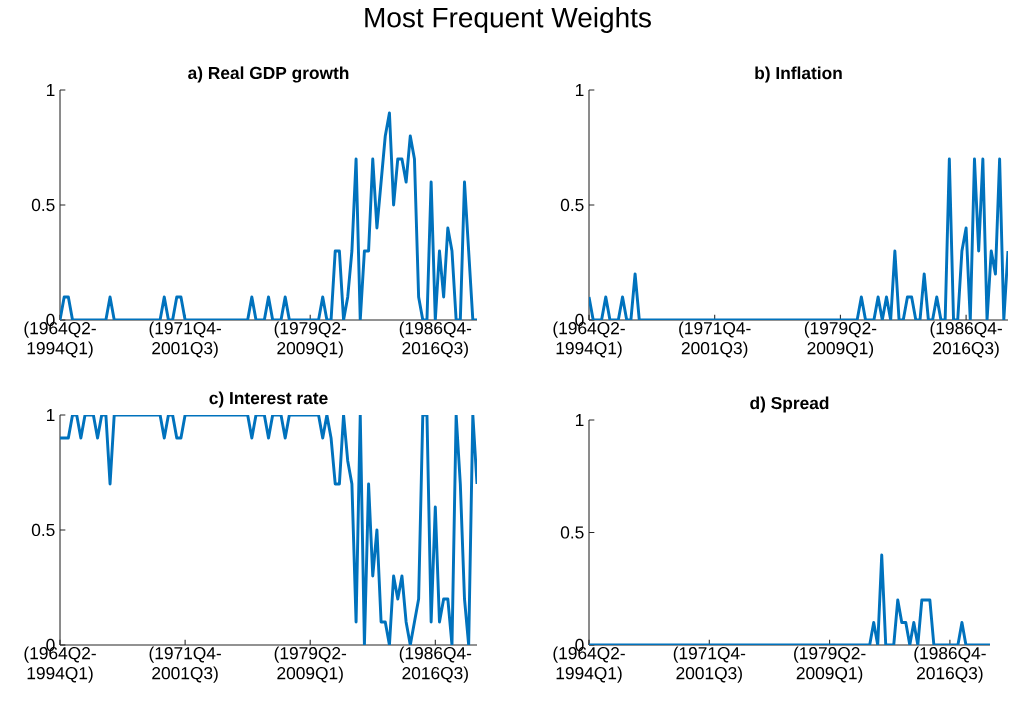  I want to click on chart-title: d) Spread, so click(789, 404).